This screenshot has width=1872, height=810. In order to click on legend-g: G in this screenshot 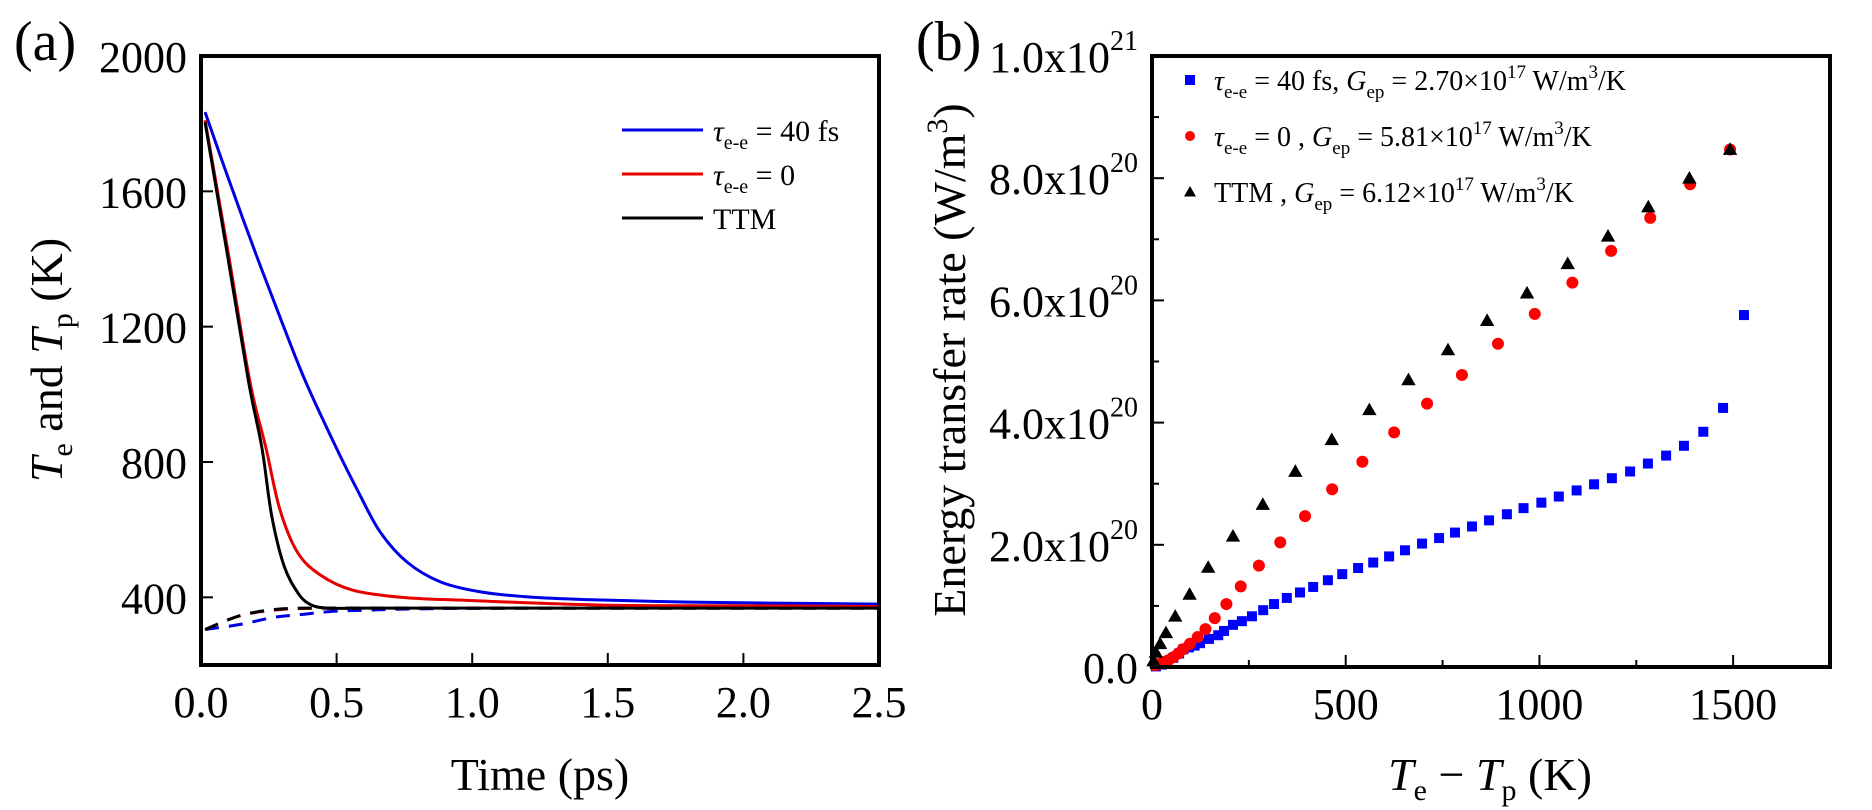, I will do `click(1304, 193)`.